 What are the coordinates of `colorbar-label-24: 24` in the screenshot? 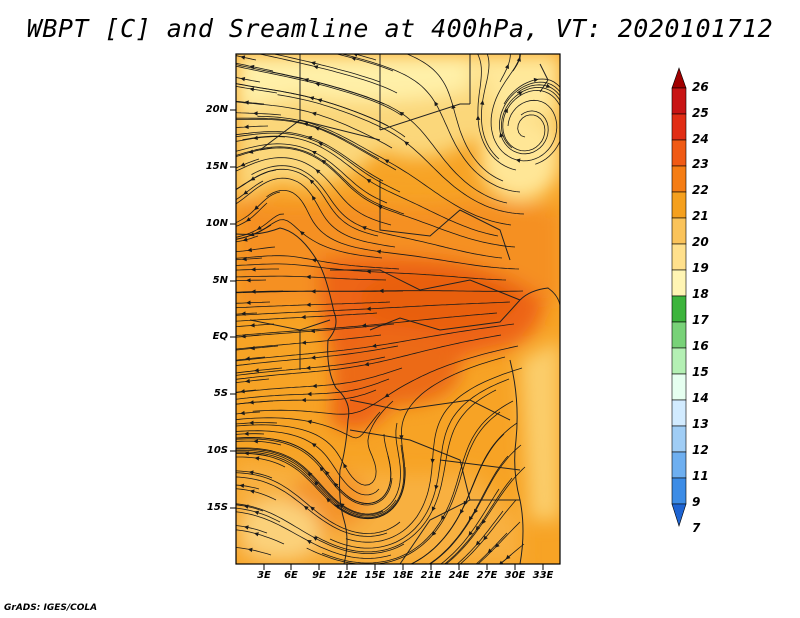 It's located at (700, 139).